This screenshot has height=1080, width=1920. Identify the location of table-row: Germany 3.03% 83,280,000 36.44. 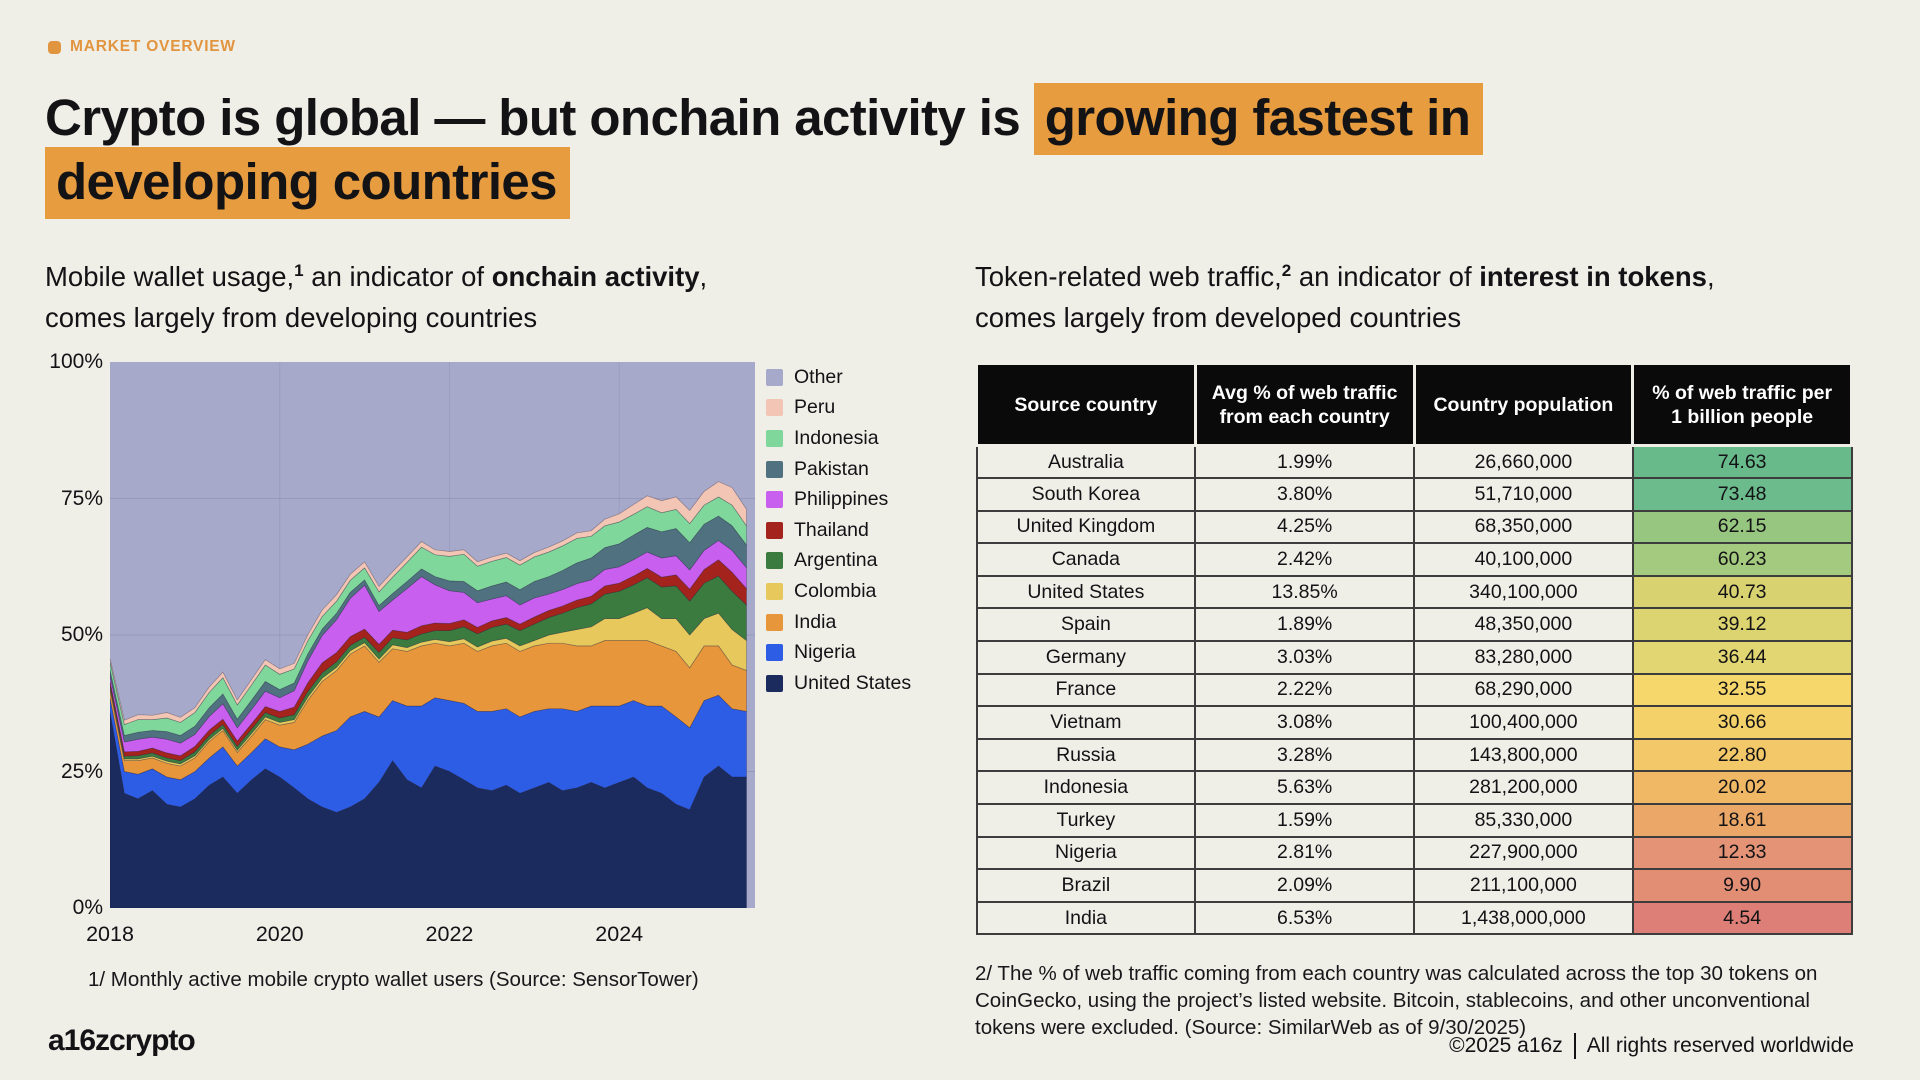
(1414, 657).